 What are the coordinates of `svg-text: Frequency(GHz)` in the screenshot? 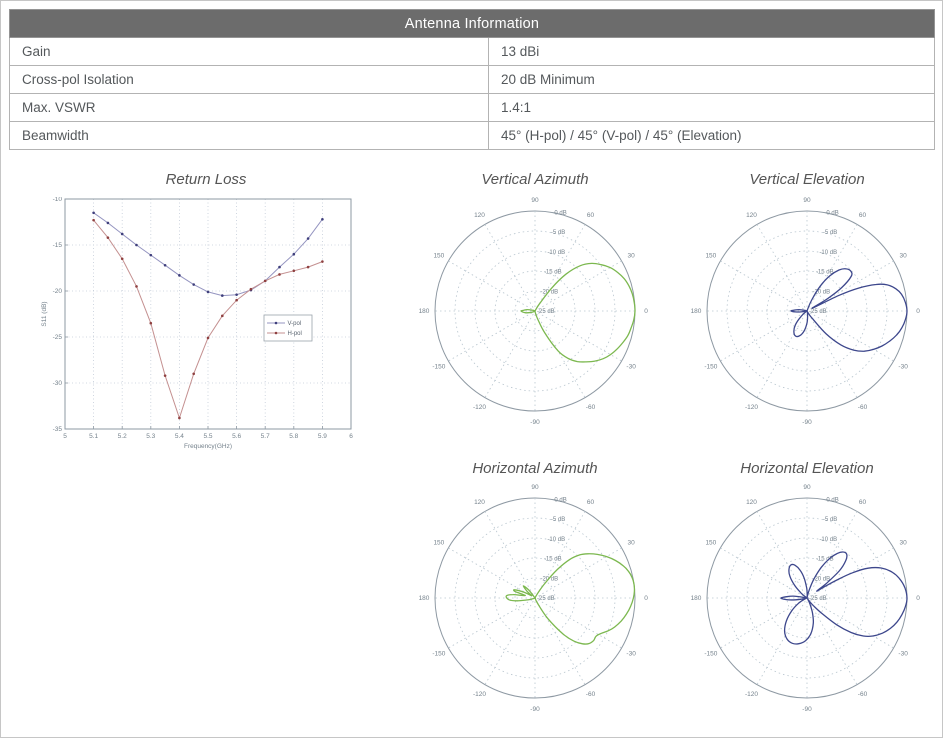 It's located at (208, 446).